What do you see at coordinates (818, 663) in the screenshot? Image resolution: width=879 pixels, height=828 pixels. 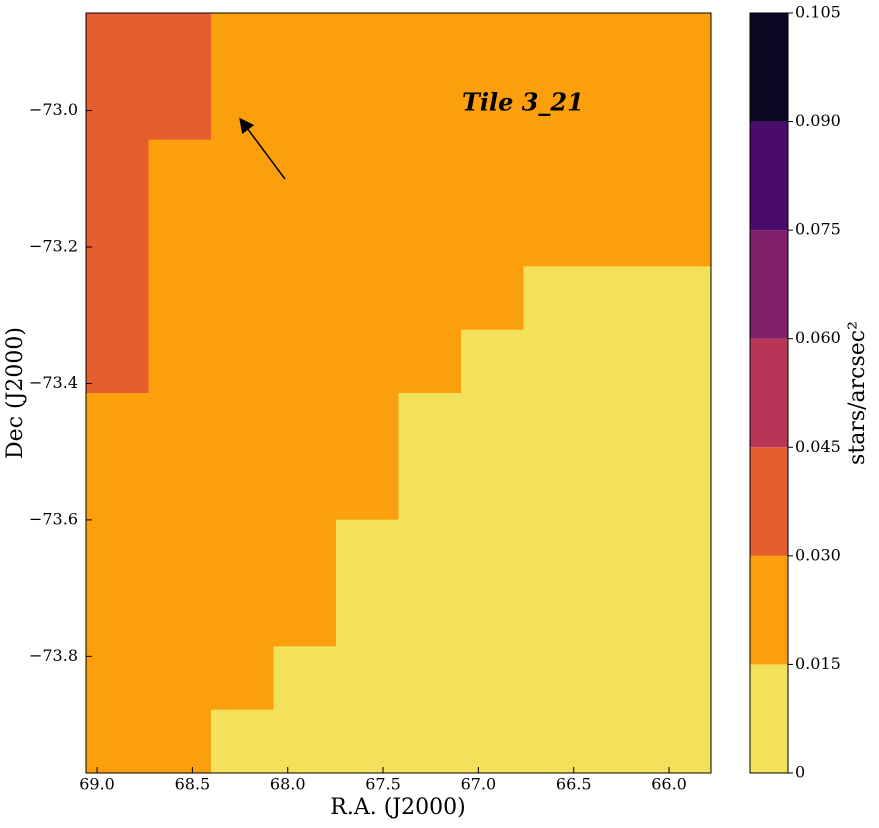 I see `colorbar-tick-label: 0.015` at bounding box center [818, 663].